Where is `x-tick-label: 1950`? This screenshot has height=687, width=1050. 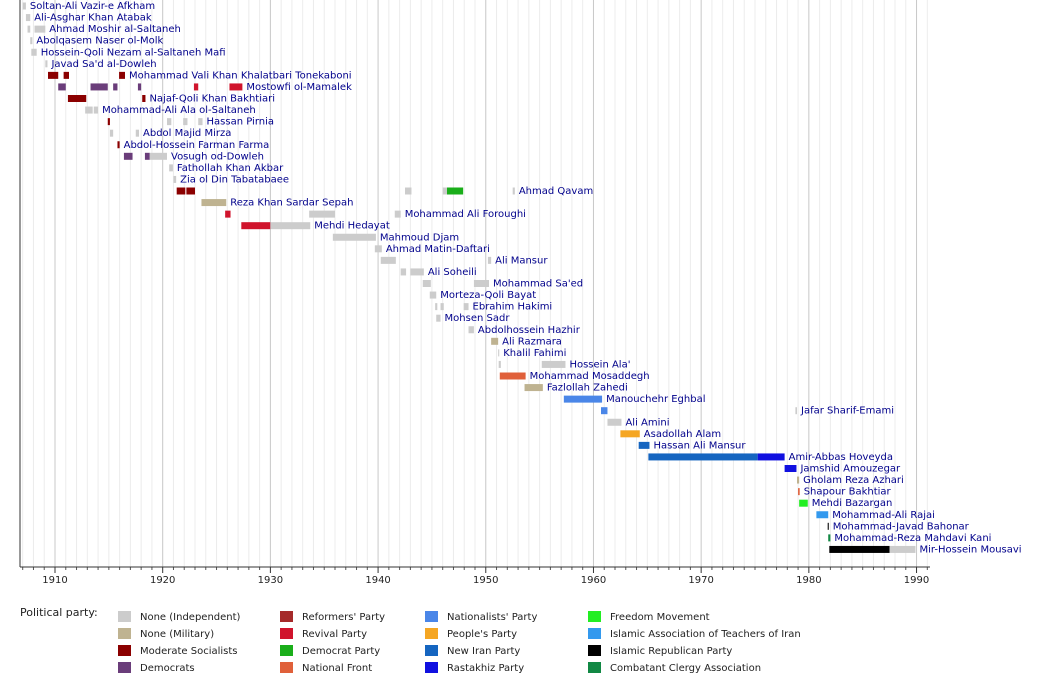 x-tick-label: 1950 is located at coordinates (485, 580).